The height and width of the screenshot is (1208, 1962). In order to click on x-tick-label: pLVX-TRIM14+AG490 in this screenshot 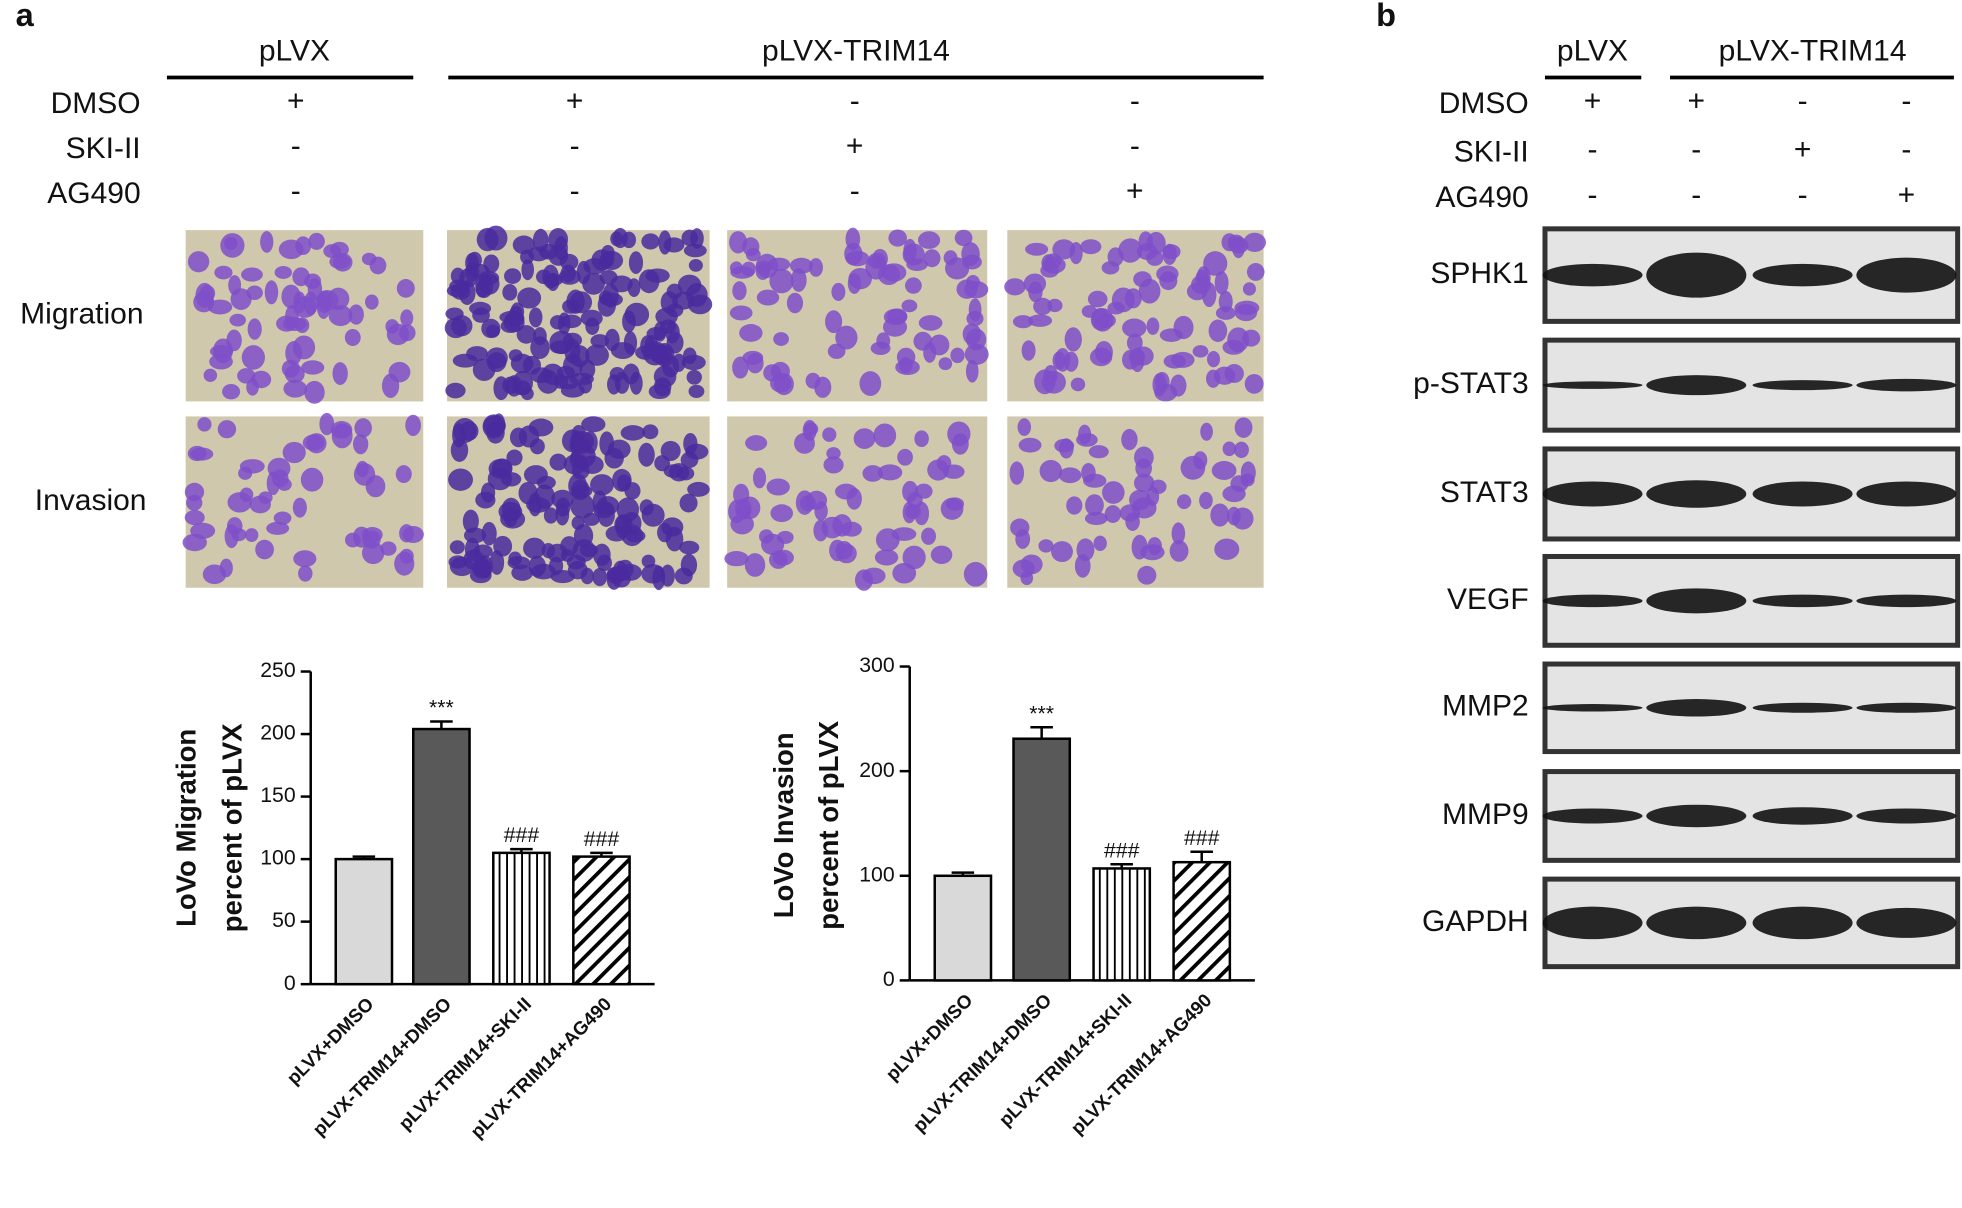, I will do `click(1140, 1063)`.